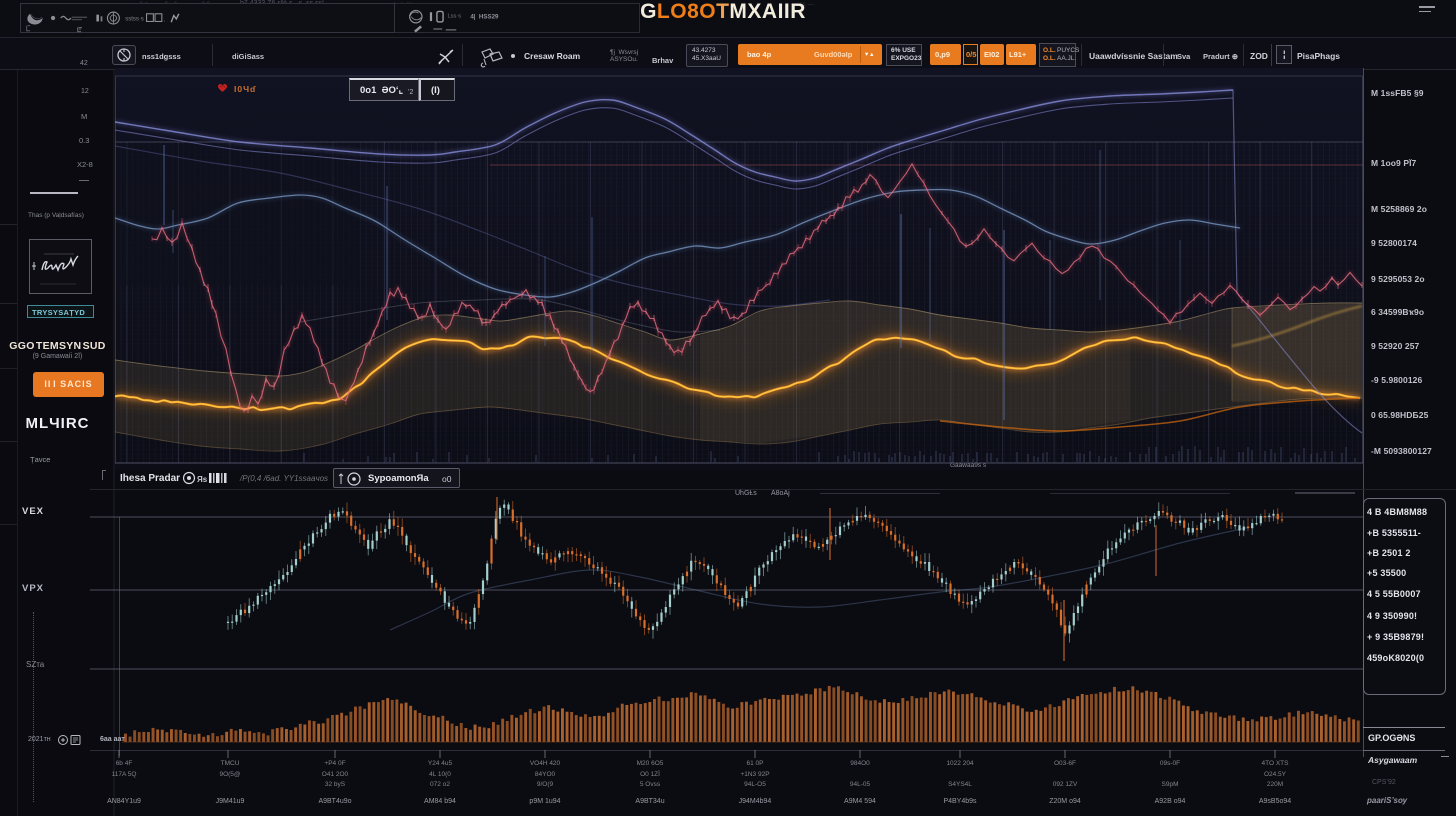 Image resolution: width=1456 pixels, height=816 pixels. What do you see at coordinates (484, 16) in the screenshot?
I see `svg-text: 4| HSS29` at bounding box center [484, 16].